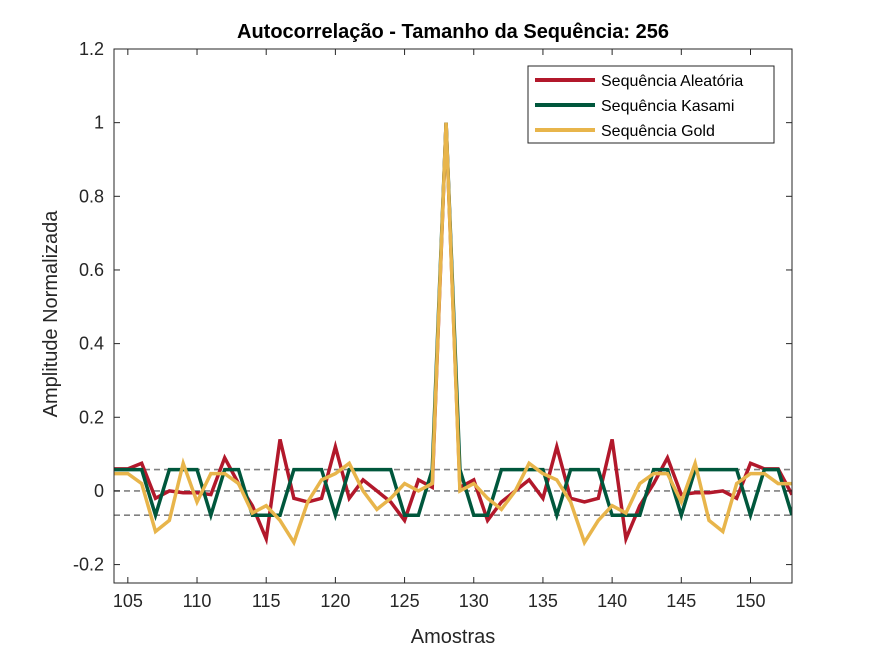 The height and width of the screenshot is (656, 875). What do you see at coordinates (99, 491) in the screenshot?
I see `y-tick-label-1: 0` at bounding box center [99, 491].